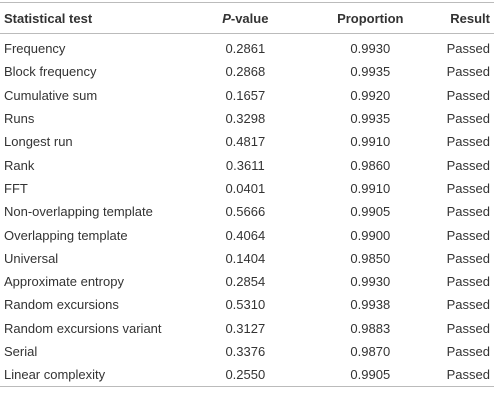  I want to click on table-cell: 0.9938, so click(370, 305).